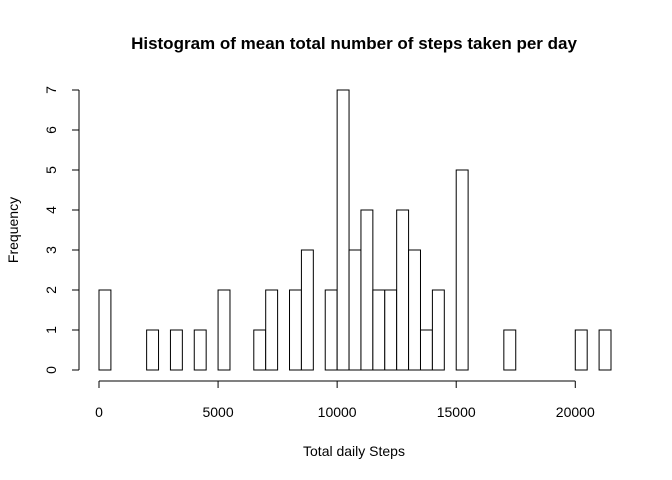 The image size is (672, 480). What do you see at coordinates (354, 451) in the screenshot?
I see `x-axis-label: Total daily Steps` at bounding box center [354, 451].